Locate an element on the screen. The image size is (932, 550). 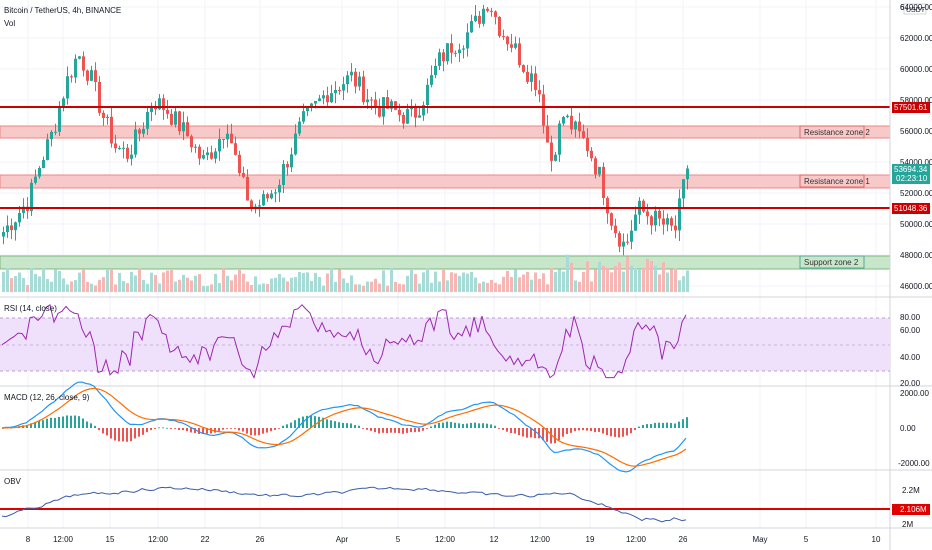
time-tick: May is located at coordinates (759, 539).